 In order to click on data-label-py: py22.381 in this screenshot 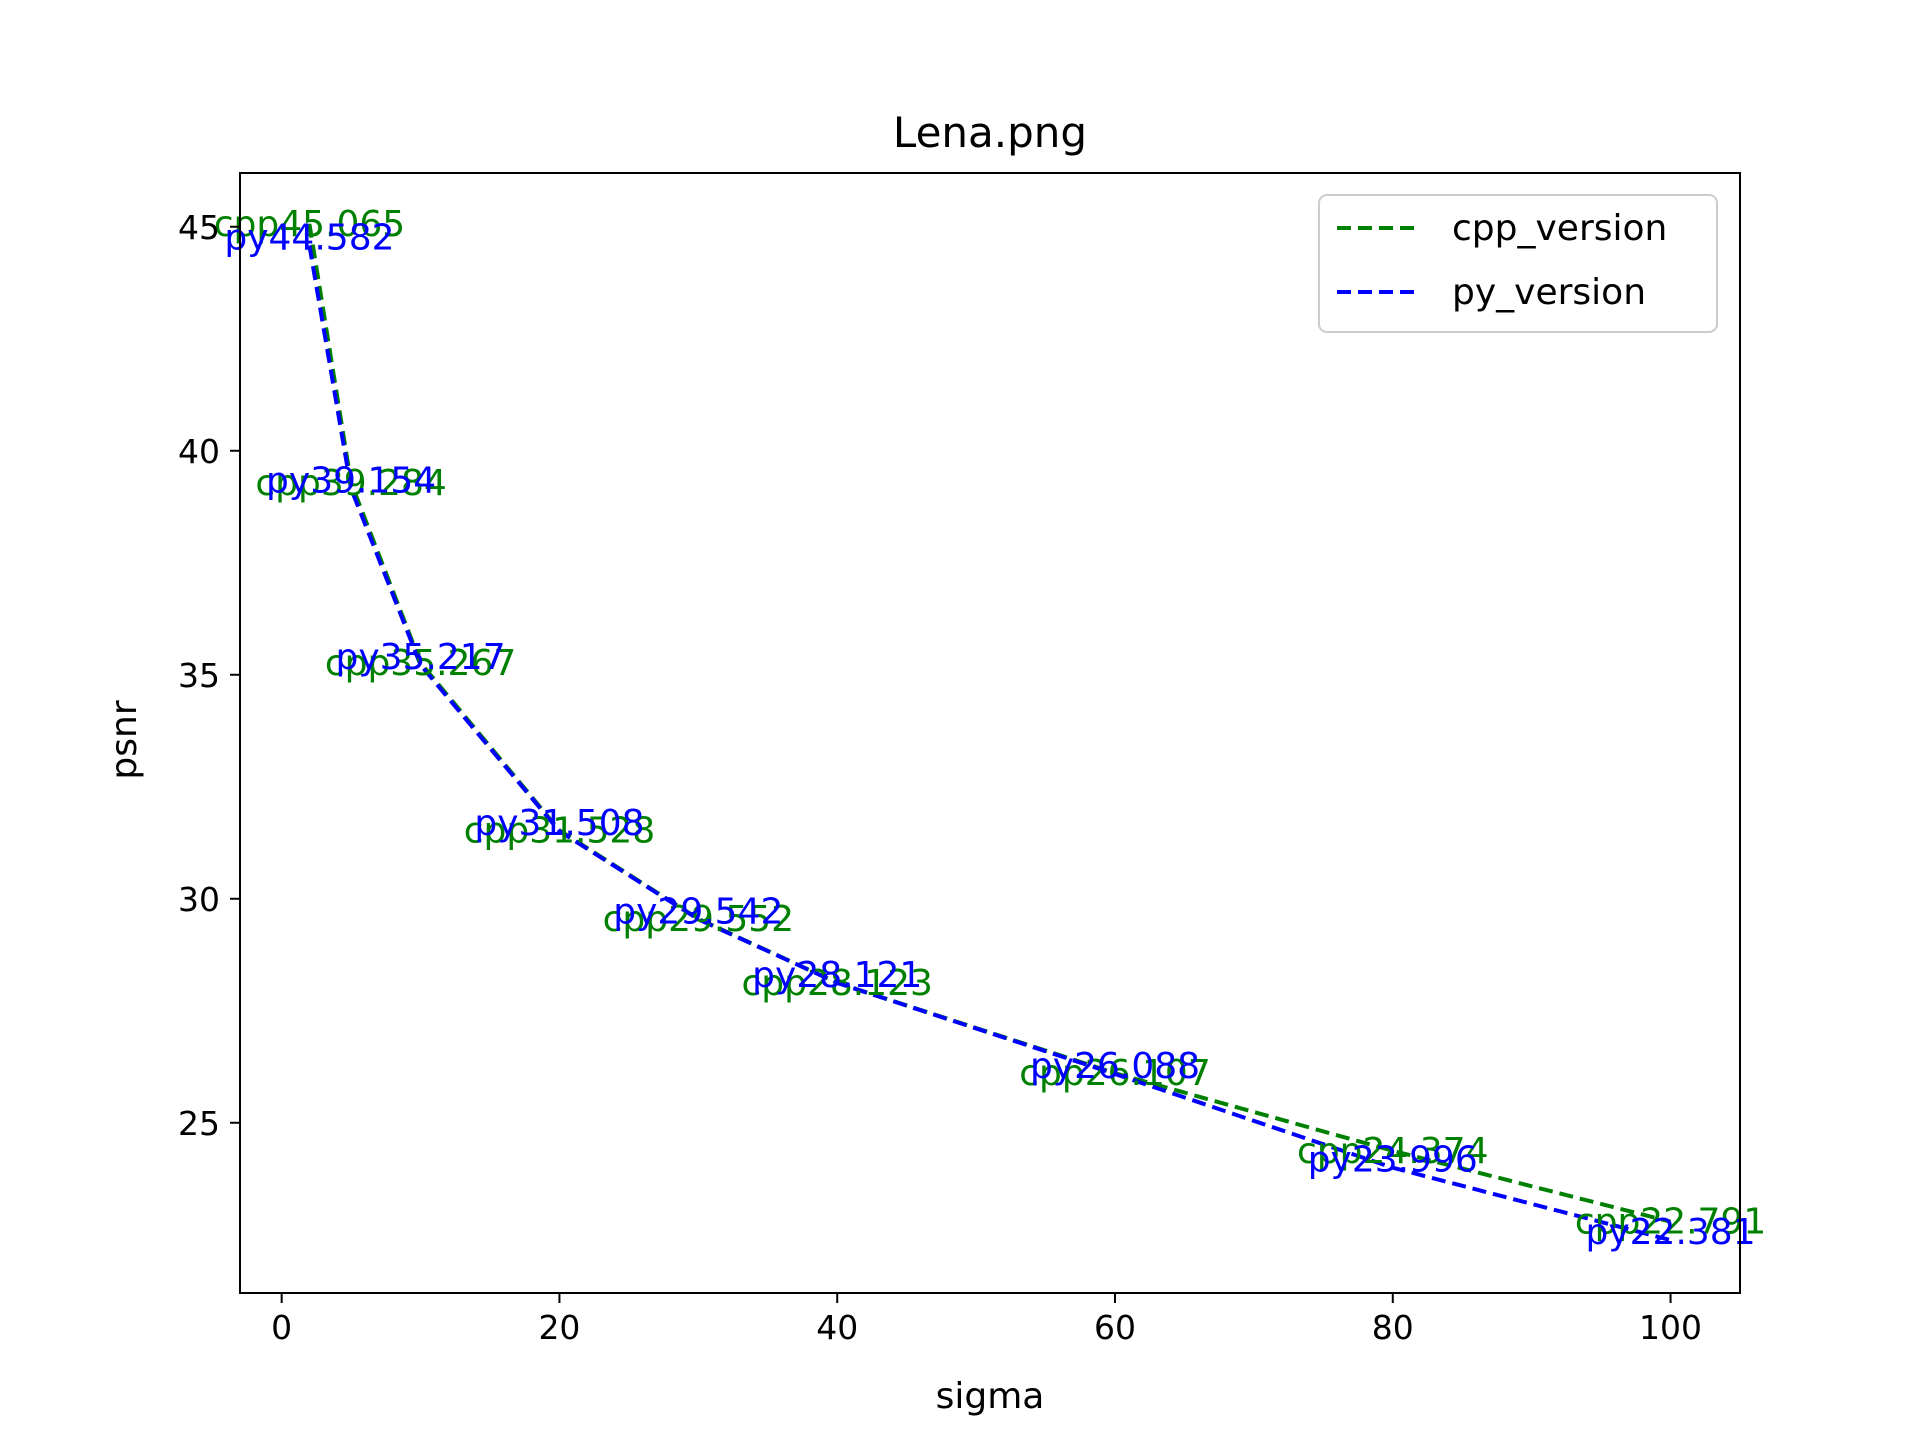, I will do `click(1670, 1232)`.